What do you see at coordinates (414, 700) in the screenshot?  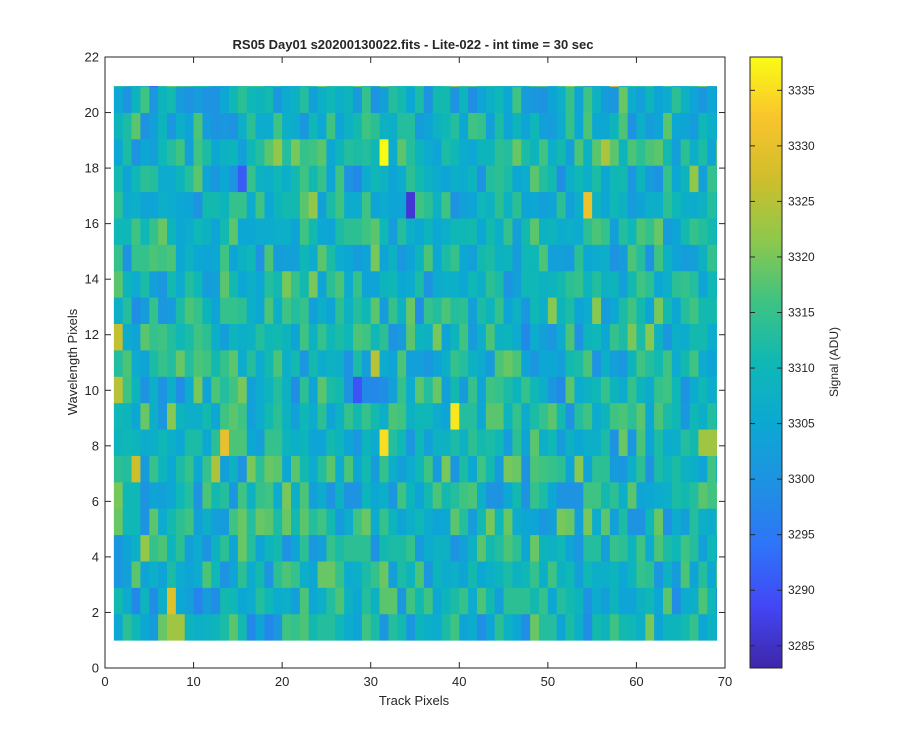 I see `x-axis-label: Track Pixels` at bounding box center [414, 700].